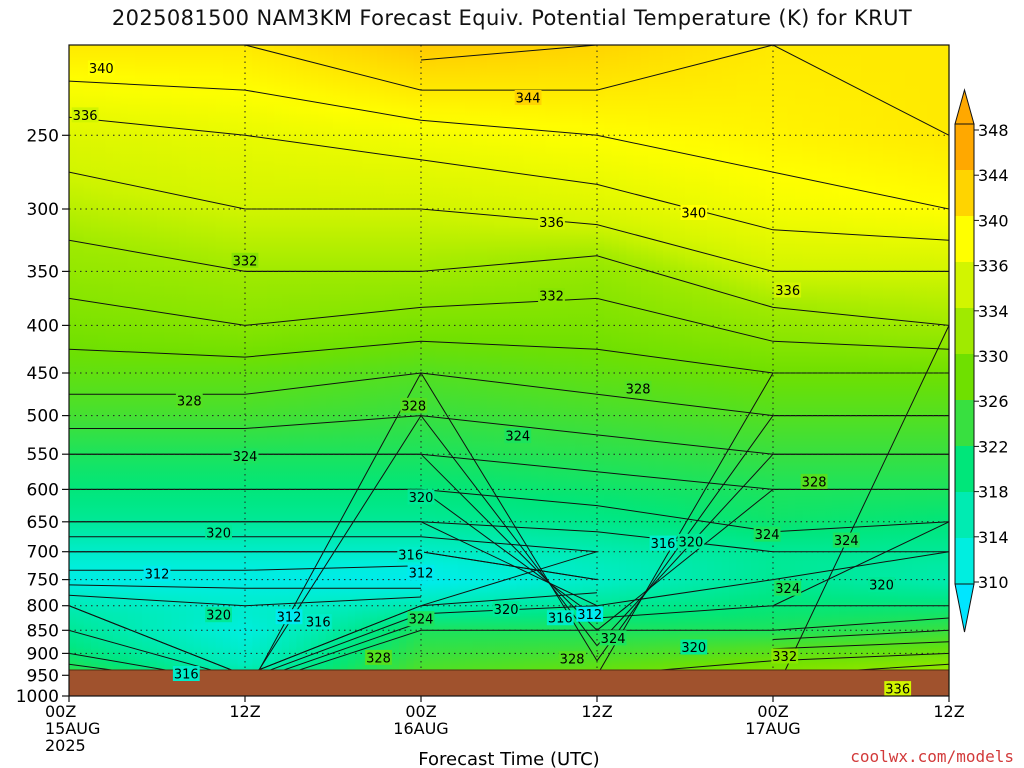  Describe the element at coordinates (964, 354) in the screenshot. I see `colorbar-frame` at that location.